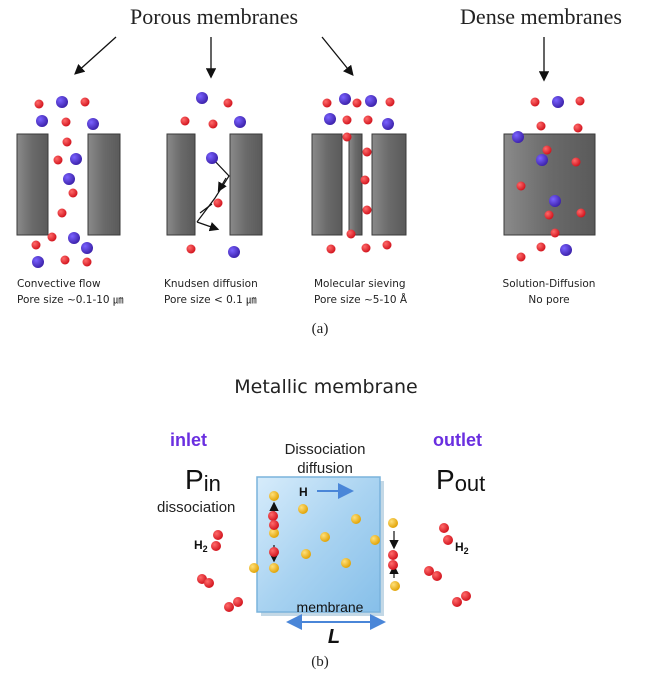  Describe the element at coordinates (320, 329) in the screenshot. I see `caption-a: (a)` at that location.